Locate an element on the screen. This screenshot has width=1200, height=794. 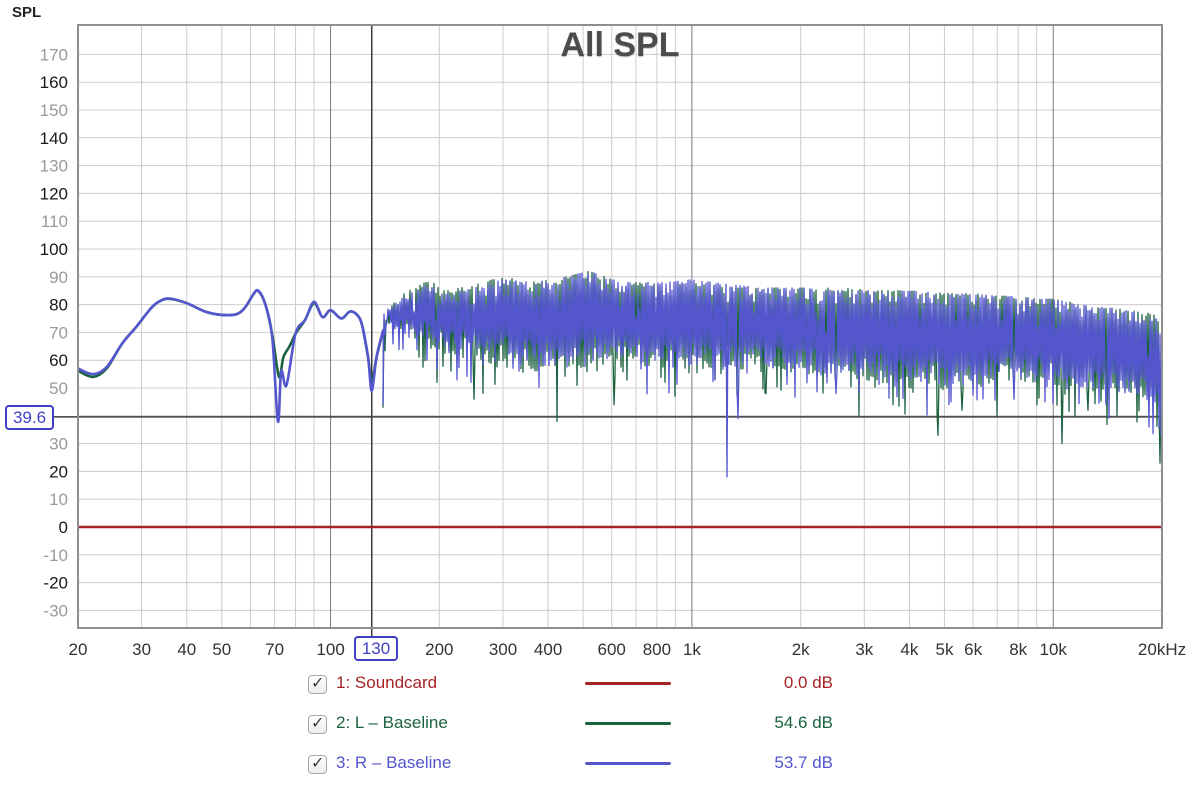
x-tick-label: 70 is located at coordinates (274, 649).